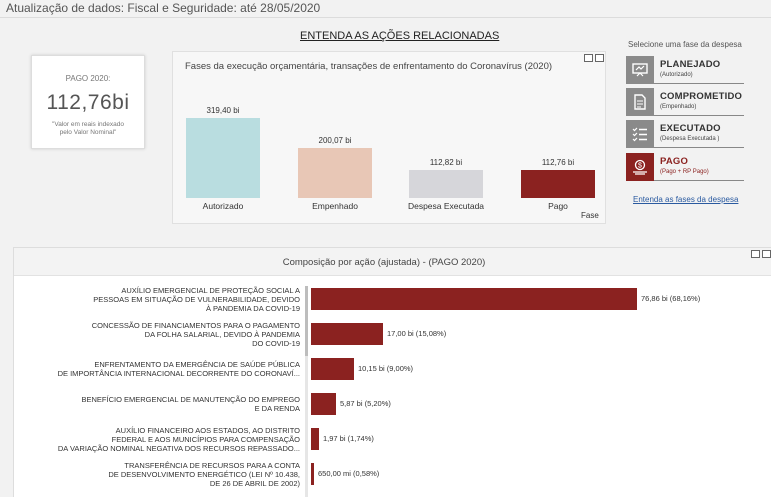  What do you see at coordinates (690, 138) in the screenshot?
I see `phase-button-sublabel: (Despesa Executada )` at bounding box center [690, 138].